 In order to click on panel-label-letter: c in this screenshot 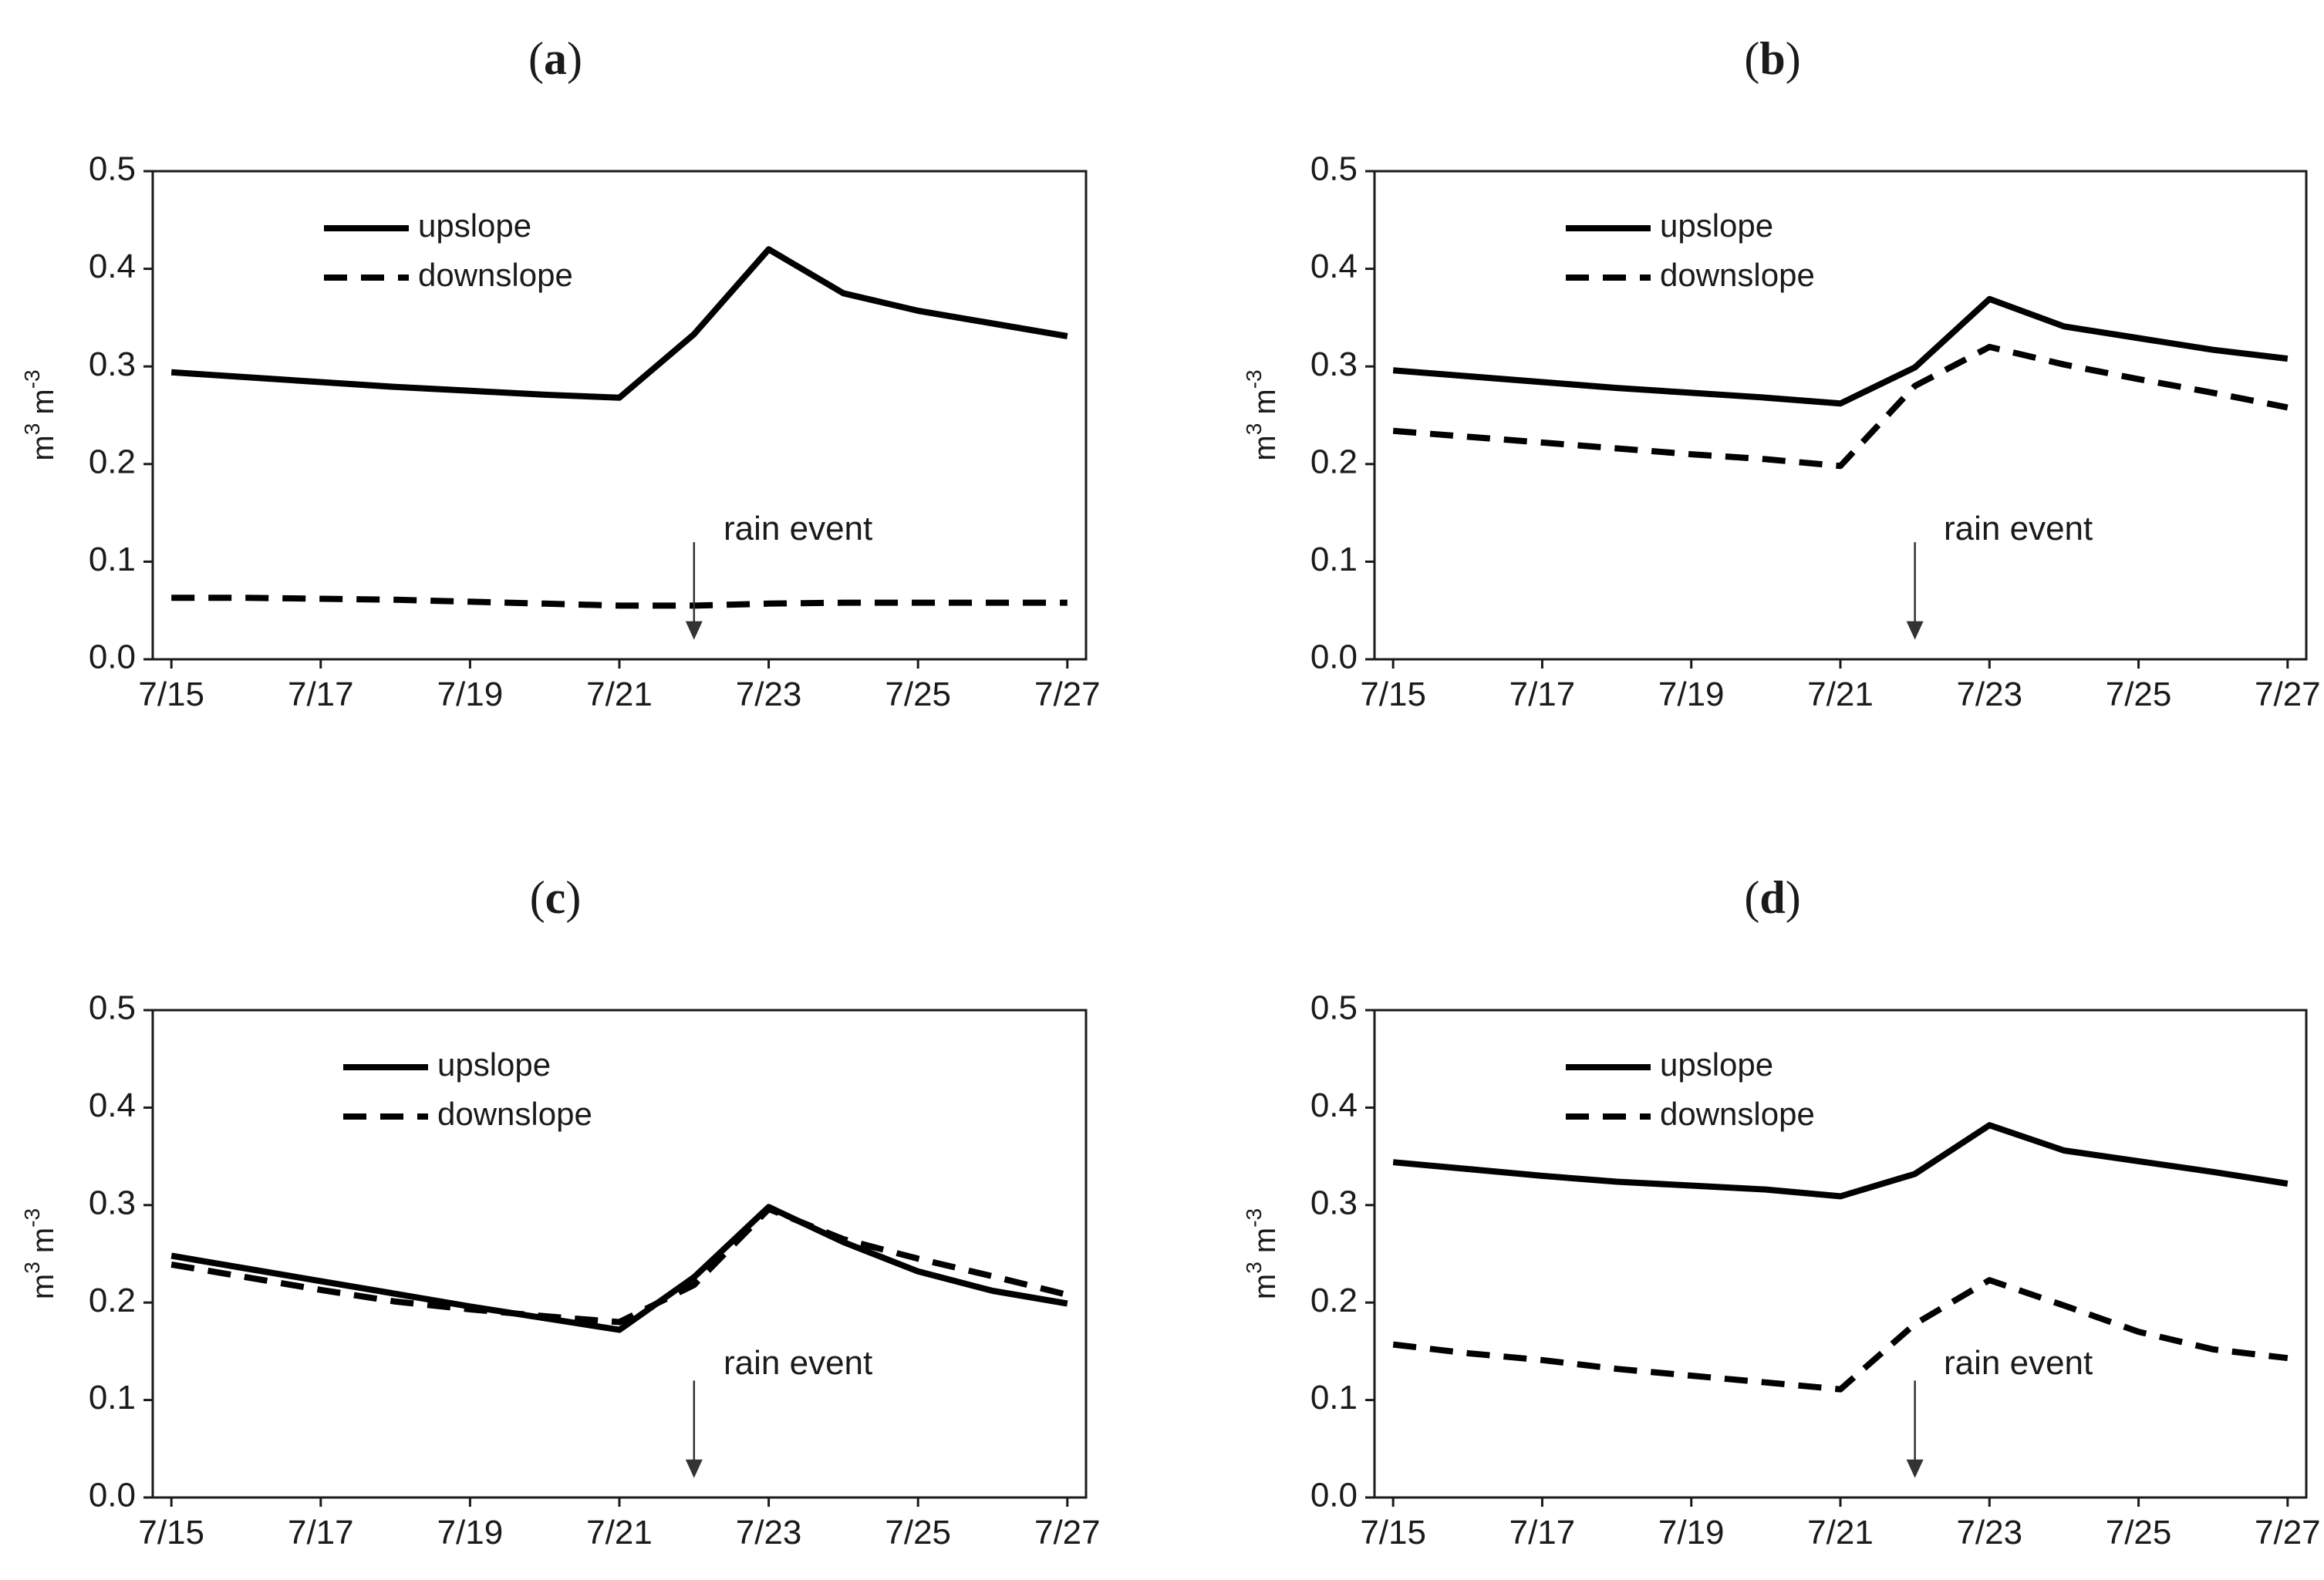, I will do `click(555, 897)`.